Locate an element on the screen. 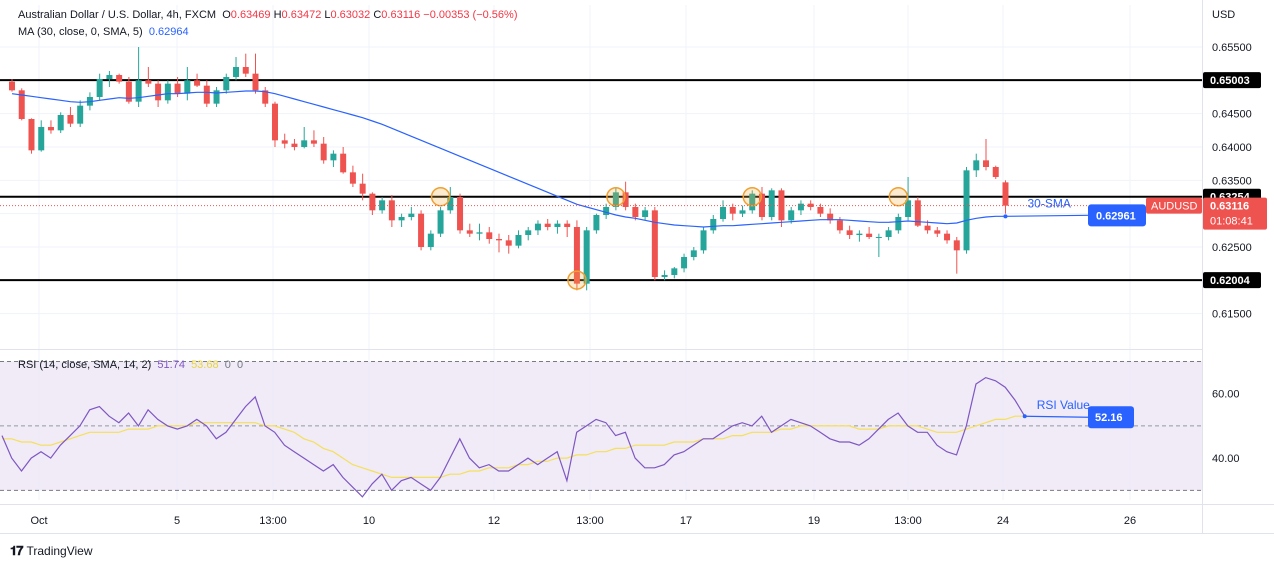 This screenshot has width=1274, height=569. rsi-legend-value: 51.74 is located at coordinates (171, 365).